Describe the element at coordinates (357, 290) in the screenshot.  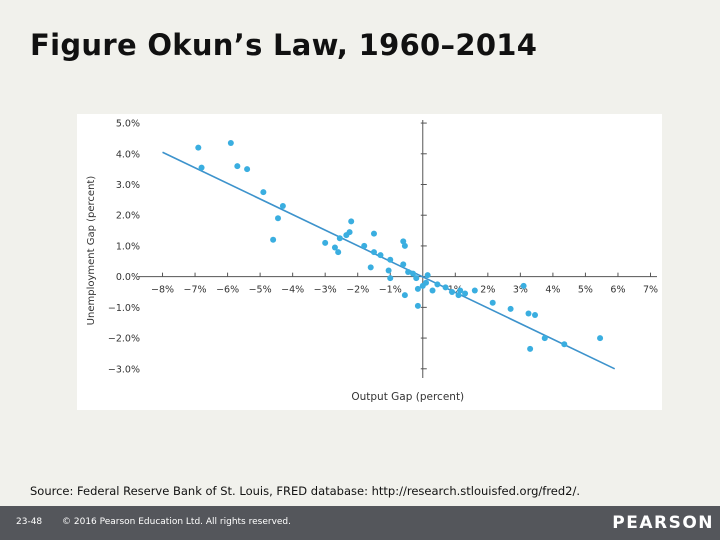
I see `x-tick-label: −2%` at that location.